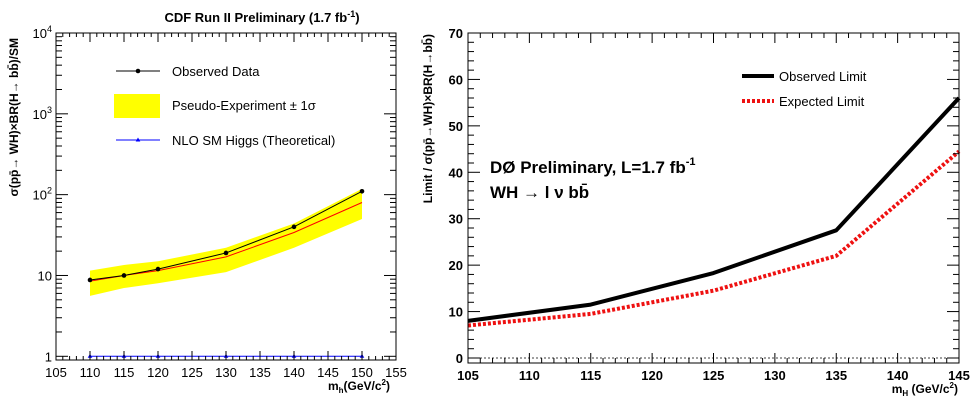  I want to click on cdf-y-tick-label: 1, so click(48, 356).